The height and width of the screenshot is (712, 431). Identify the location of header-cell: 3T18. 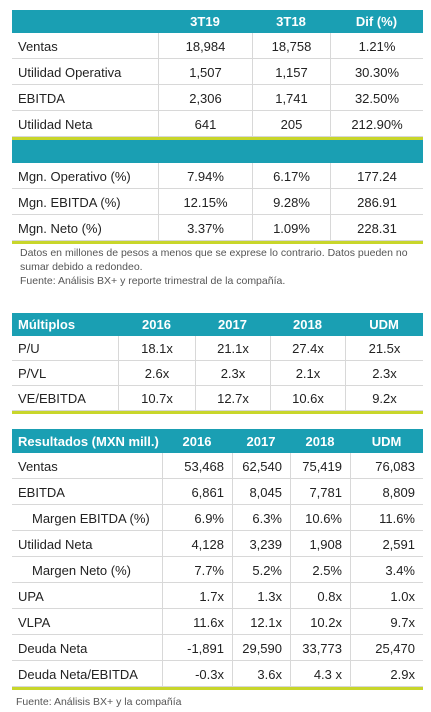
(291, 21).